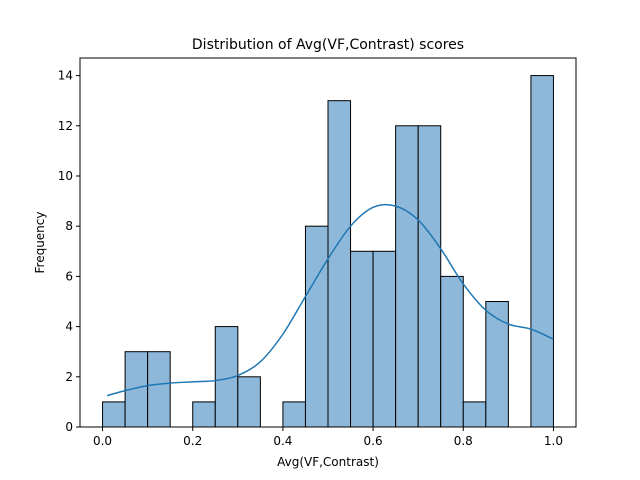  Describe the element at coordinates (69, 427) in the screenshot. I see `y-tick-label: 0` at that location.